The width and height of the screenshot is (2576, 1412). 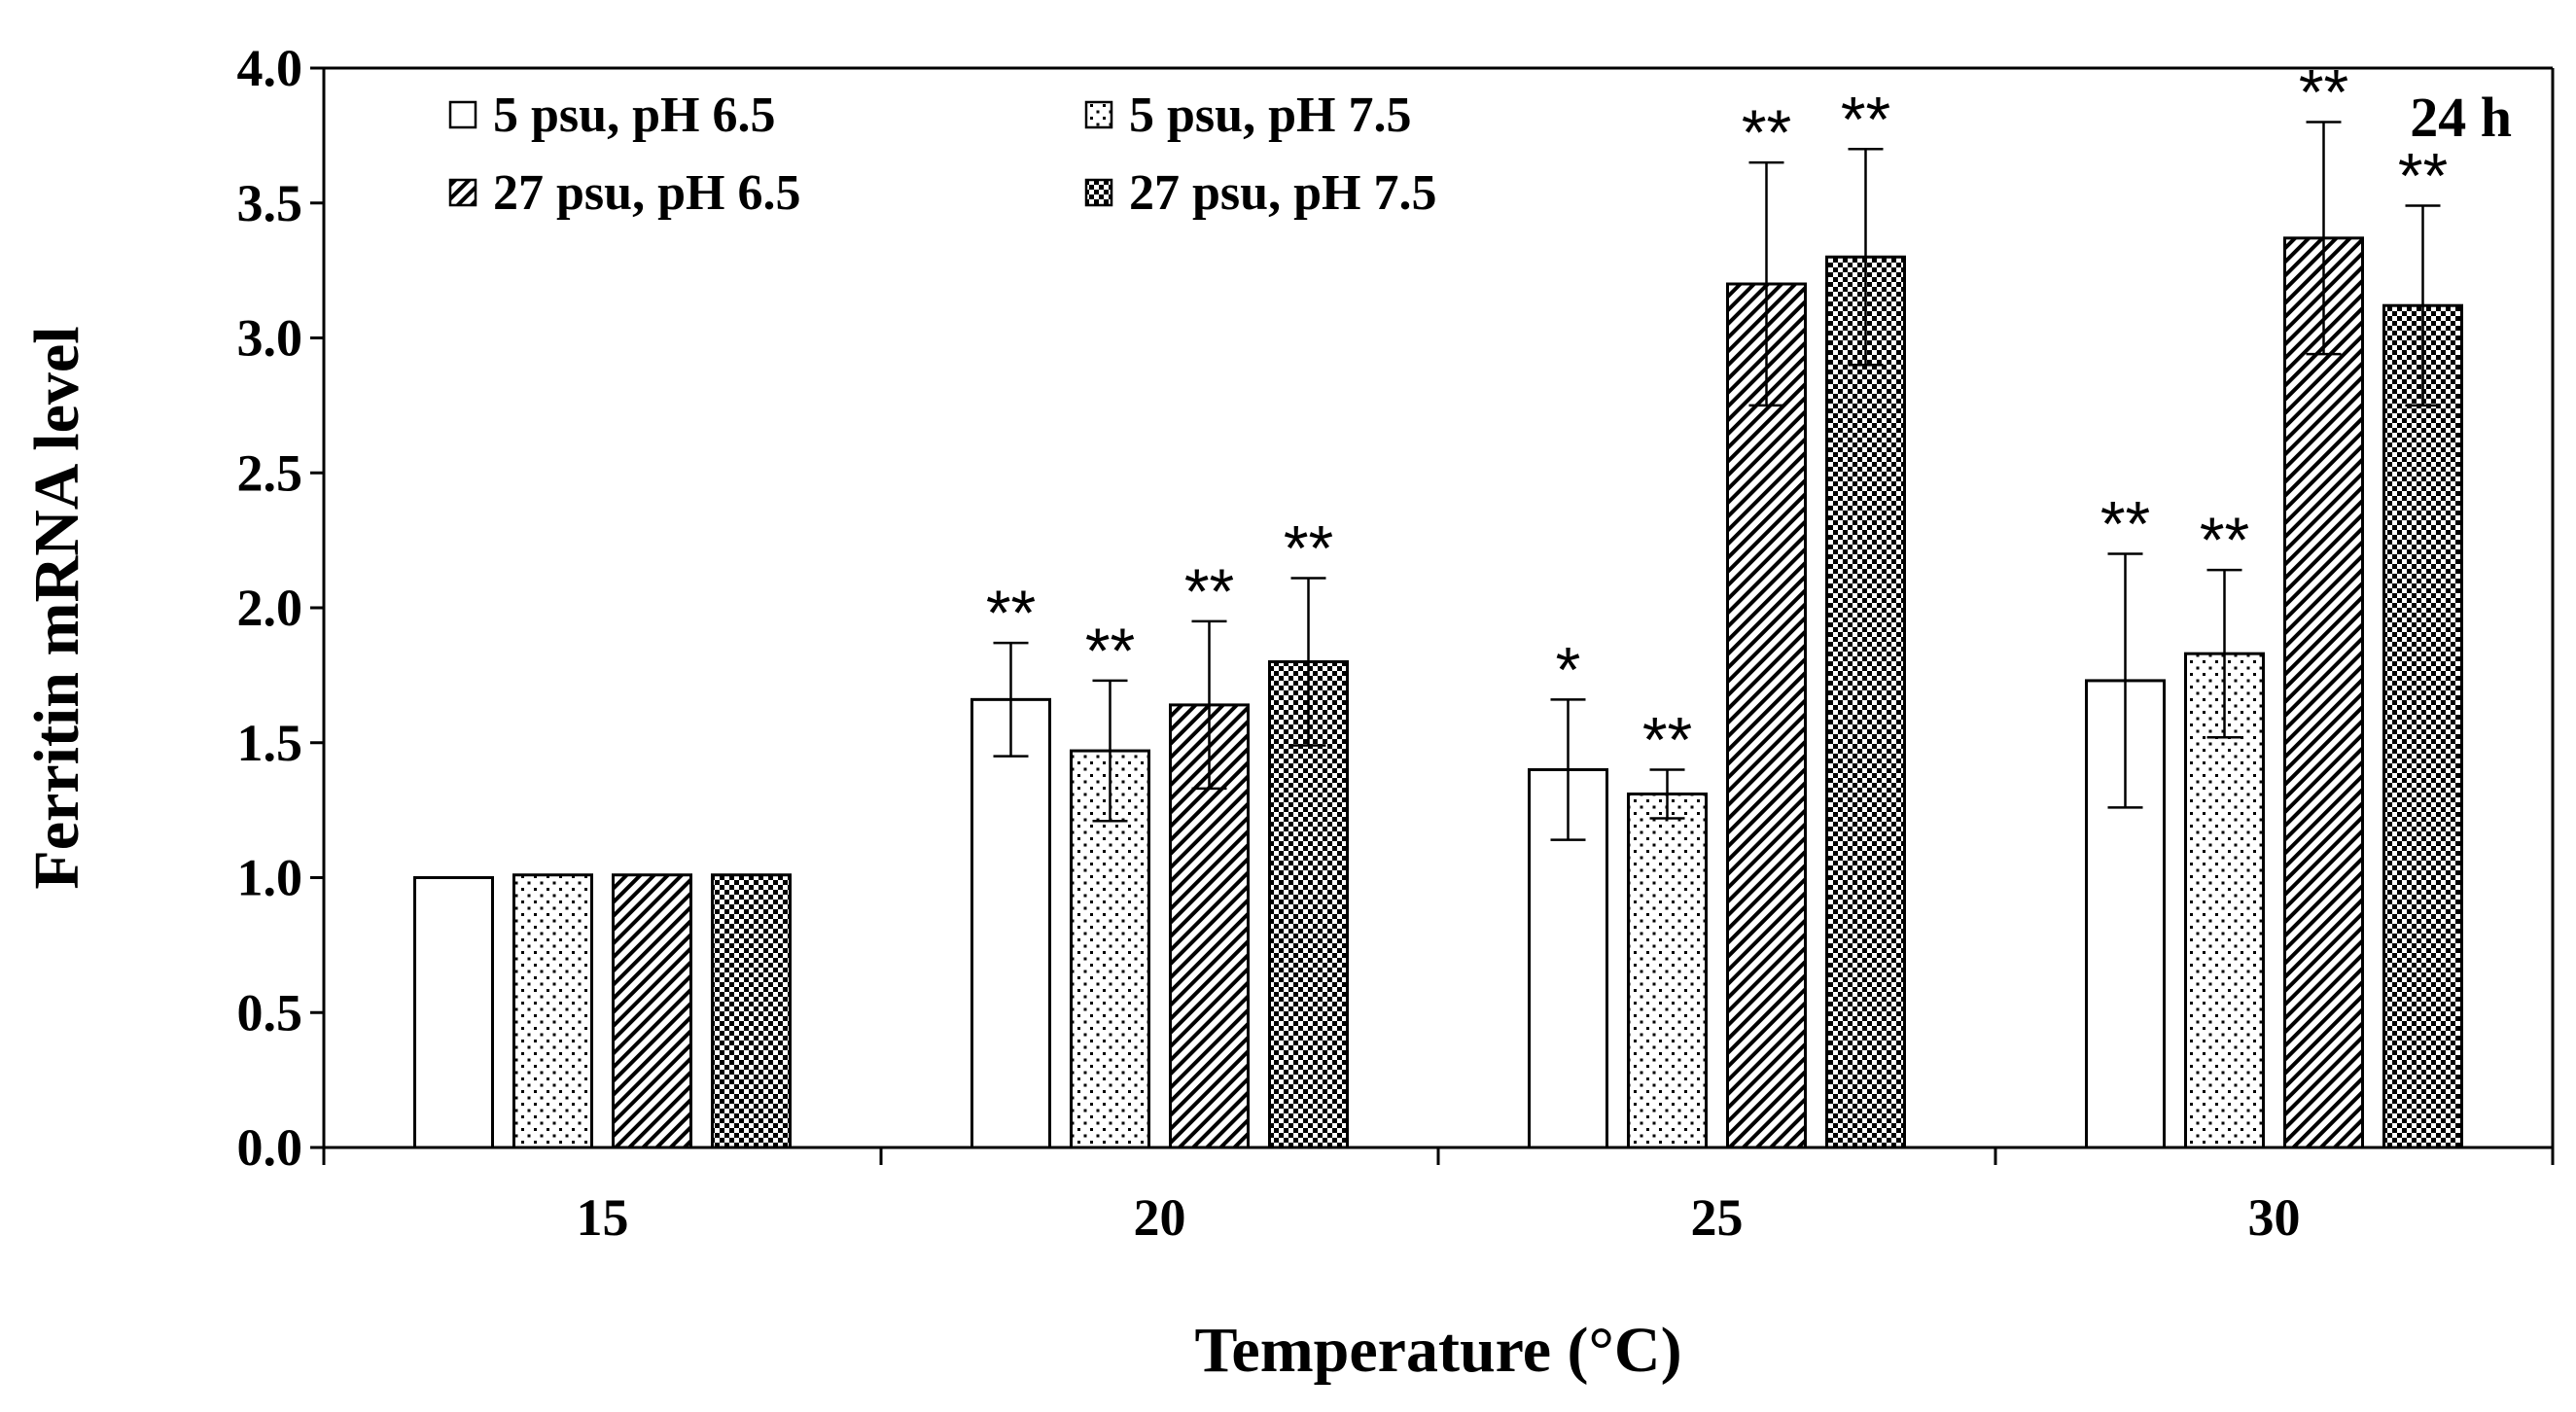 What do you see at coordinates (2461, 118) in the screenshot?
I see `panel-label: 24 h` at bounding box center [2461, 118].